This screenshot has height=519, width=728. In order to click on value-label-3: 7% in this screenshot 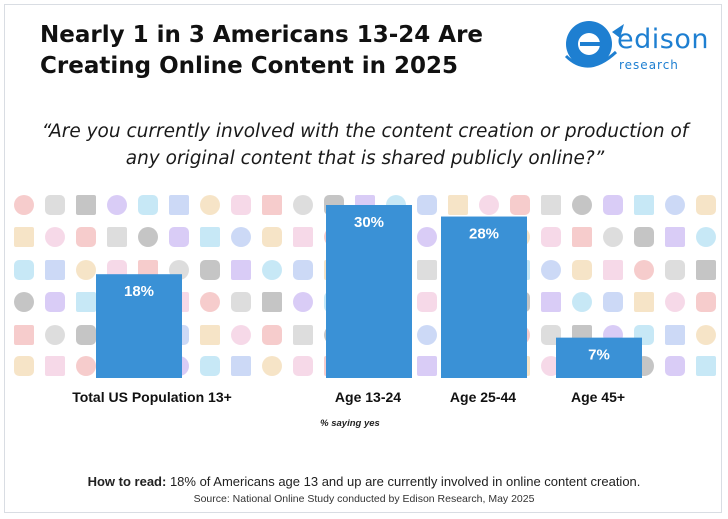, I will do `click(599, 355)`.